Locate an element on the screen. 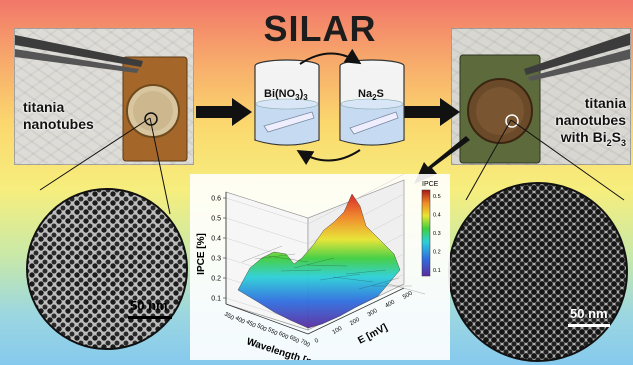 The height and width of the screenshot is (365, 633). sample-disk-inner is located at coordinates (153, 111).